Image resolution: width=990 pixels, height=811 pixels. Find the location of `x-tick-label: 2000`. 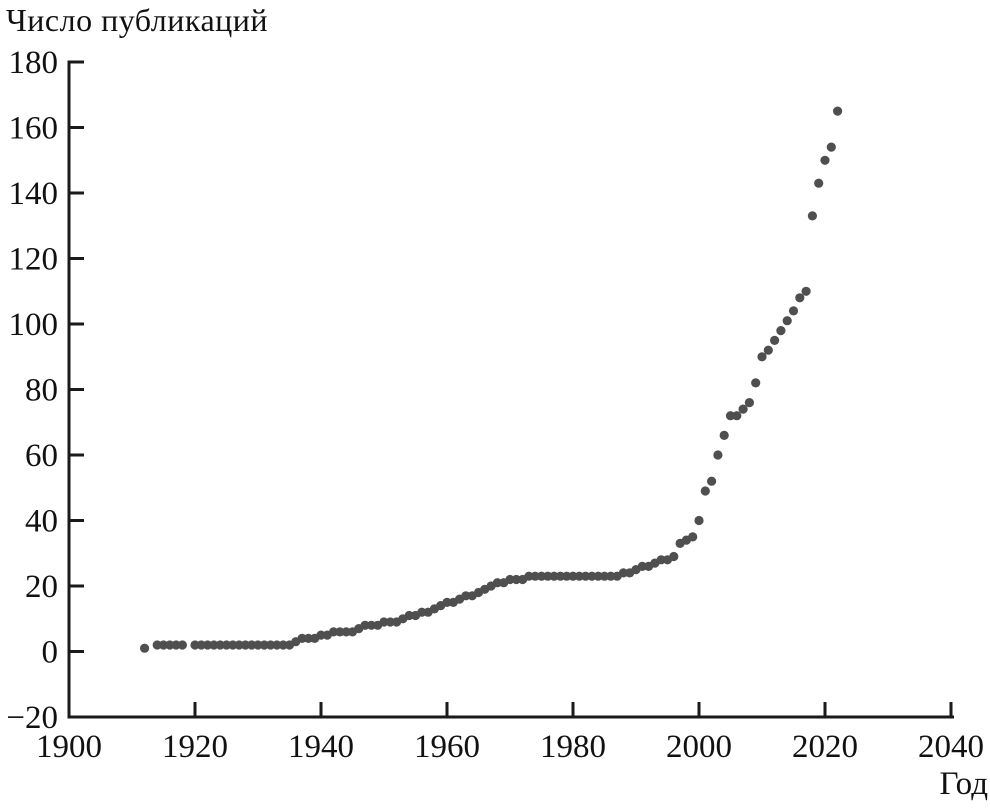

x-tick-label: 2000 is located at coordinates (699, 747).